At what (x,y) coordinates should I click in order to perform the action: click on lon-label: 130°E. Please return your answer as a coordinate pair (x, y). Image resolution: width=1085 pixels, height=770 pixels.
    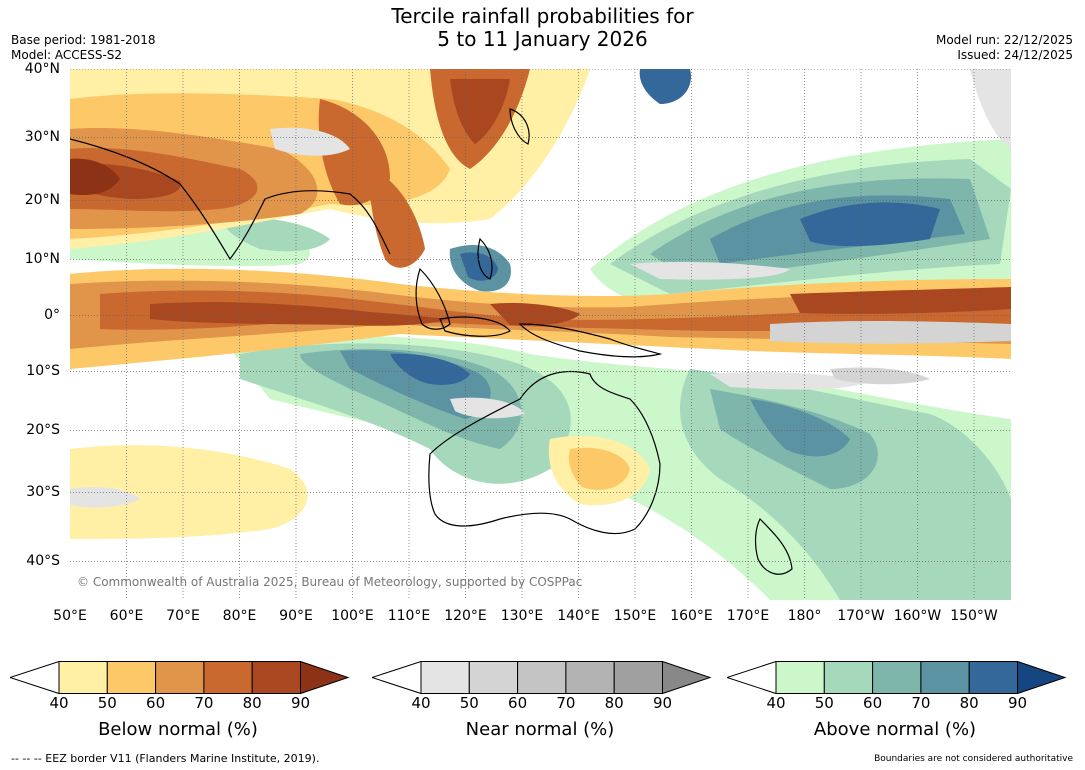
    Looking at the image, I should click on (522, 616).